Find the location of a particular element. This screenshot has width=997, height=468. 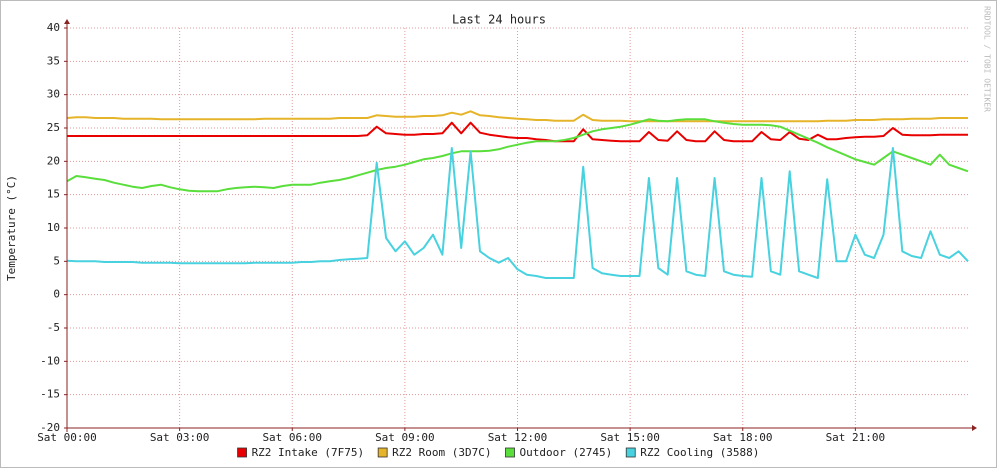

y-tick-label: 10 is located at coordinates (53, 227).